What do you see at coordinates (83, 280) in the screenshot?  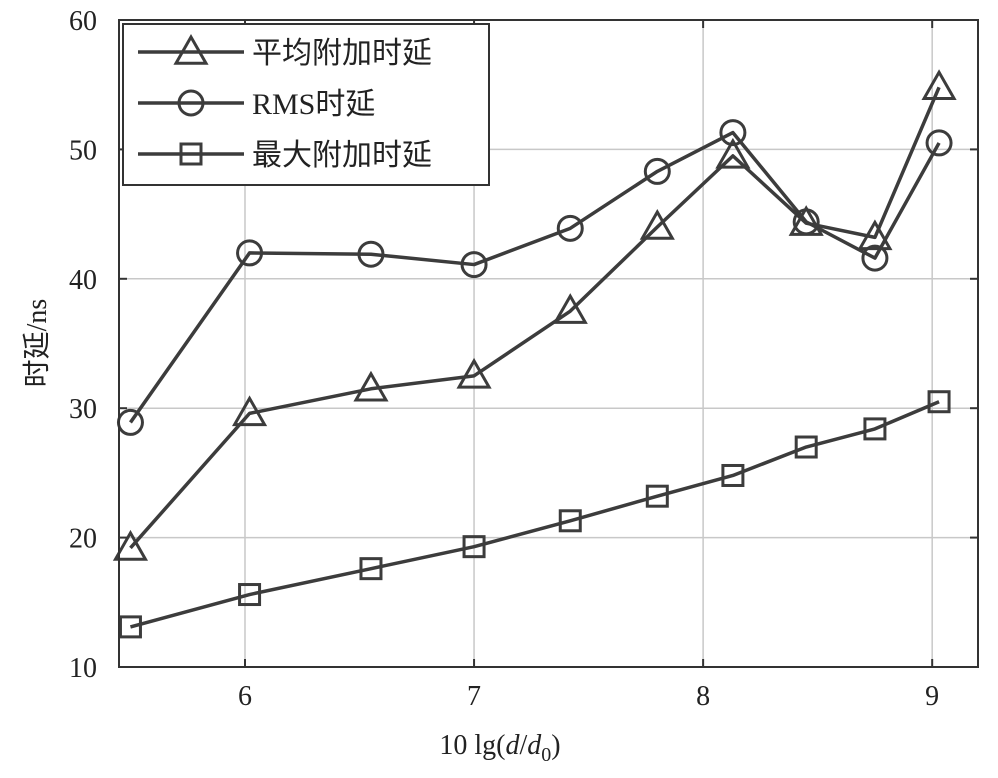 I see `y-tick-label: 40` at bounding box center [83, 280].